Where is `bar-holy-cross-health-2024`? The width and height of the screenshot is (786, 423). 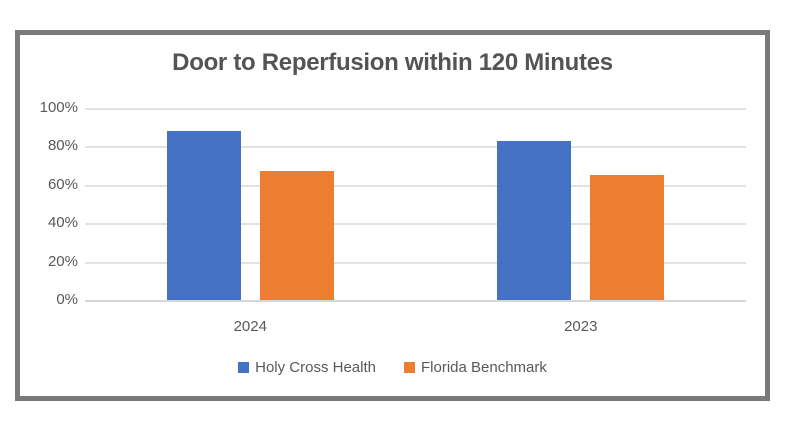
bar-holy-cross-health-2024 is located at coordinates (203, 215).